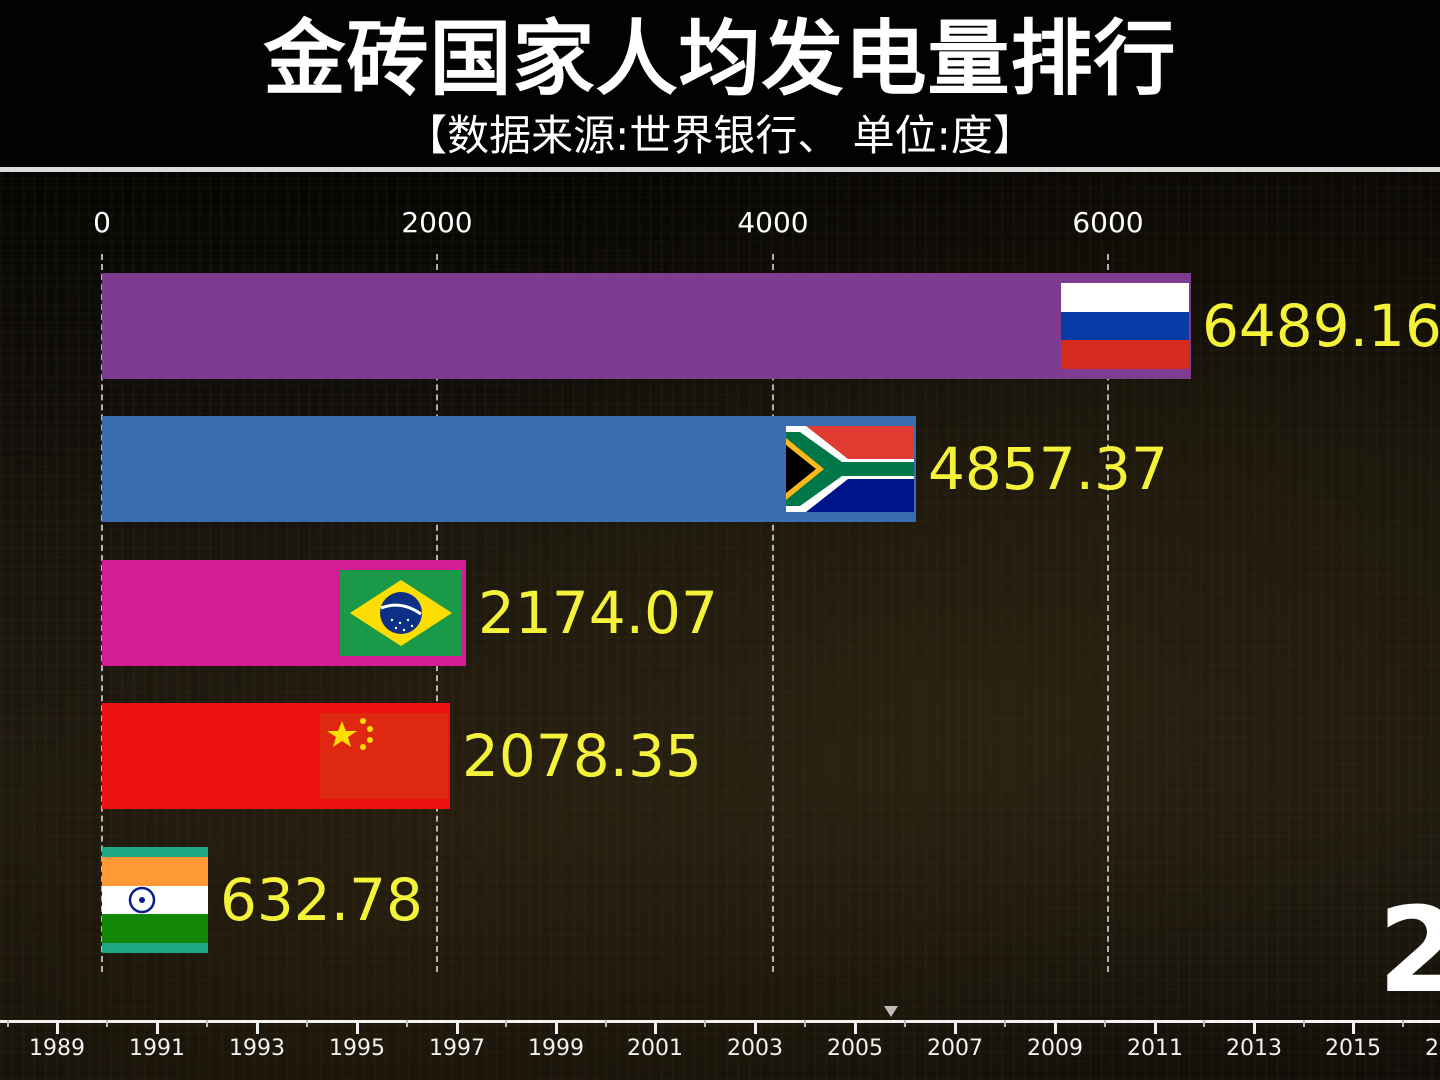 This screenshot has width=1440, height=1080. I want to click on brazil-flag-icon, so click(401, 613).